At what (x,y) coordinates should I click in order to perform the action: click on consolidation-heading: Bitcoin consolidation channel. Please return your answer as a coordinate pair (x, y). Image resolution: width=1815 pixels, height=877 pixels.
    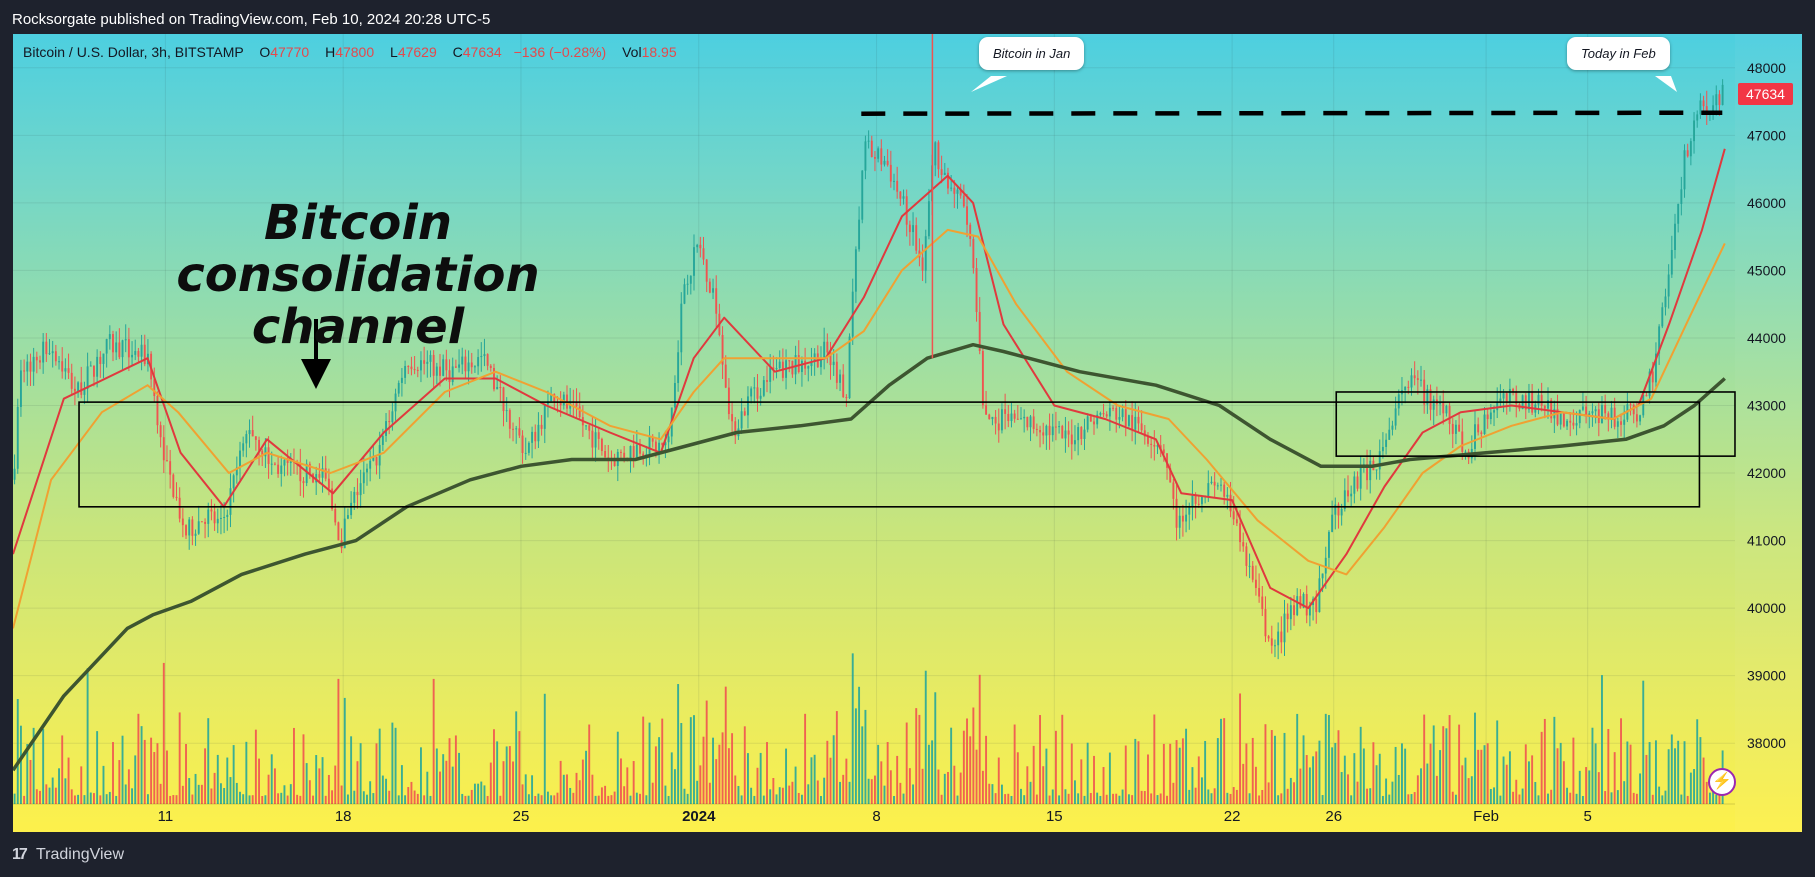
    Looking at the image, I should click on (358, 275).